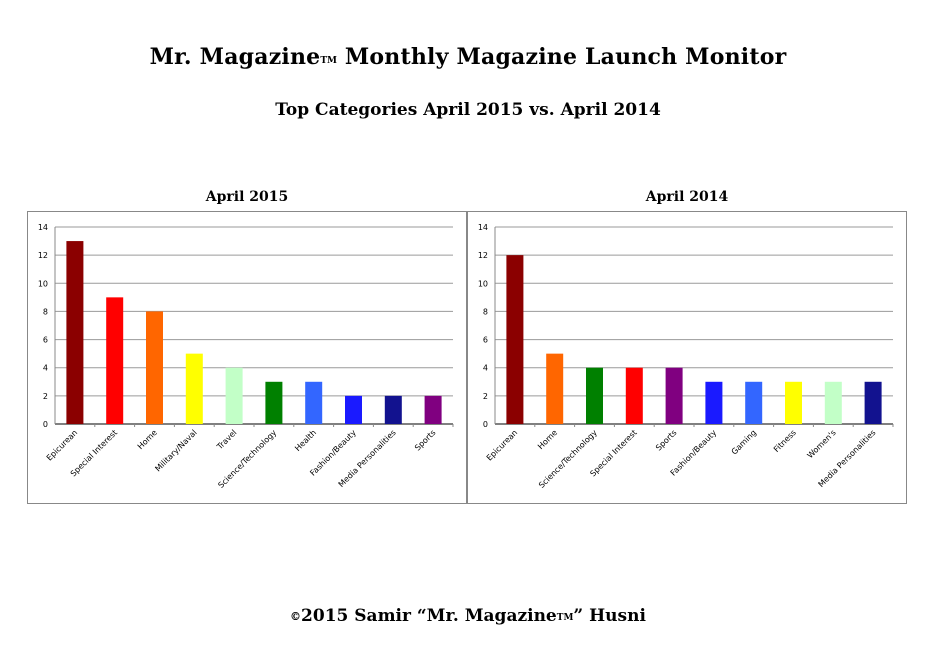  Describe the element at coordinates (235, 57) in the screenshot. I see `page-title-text: Mr. Magazine` at that location.